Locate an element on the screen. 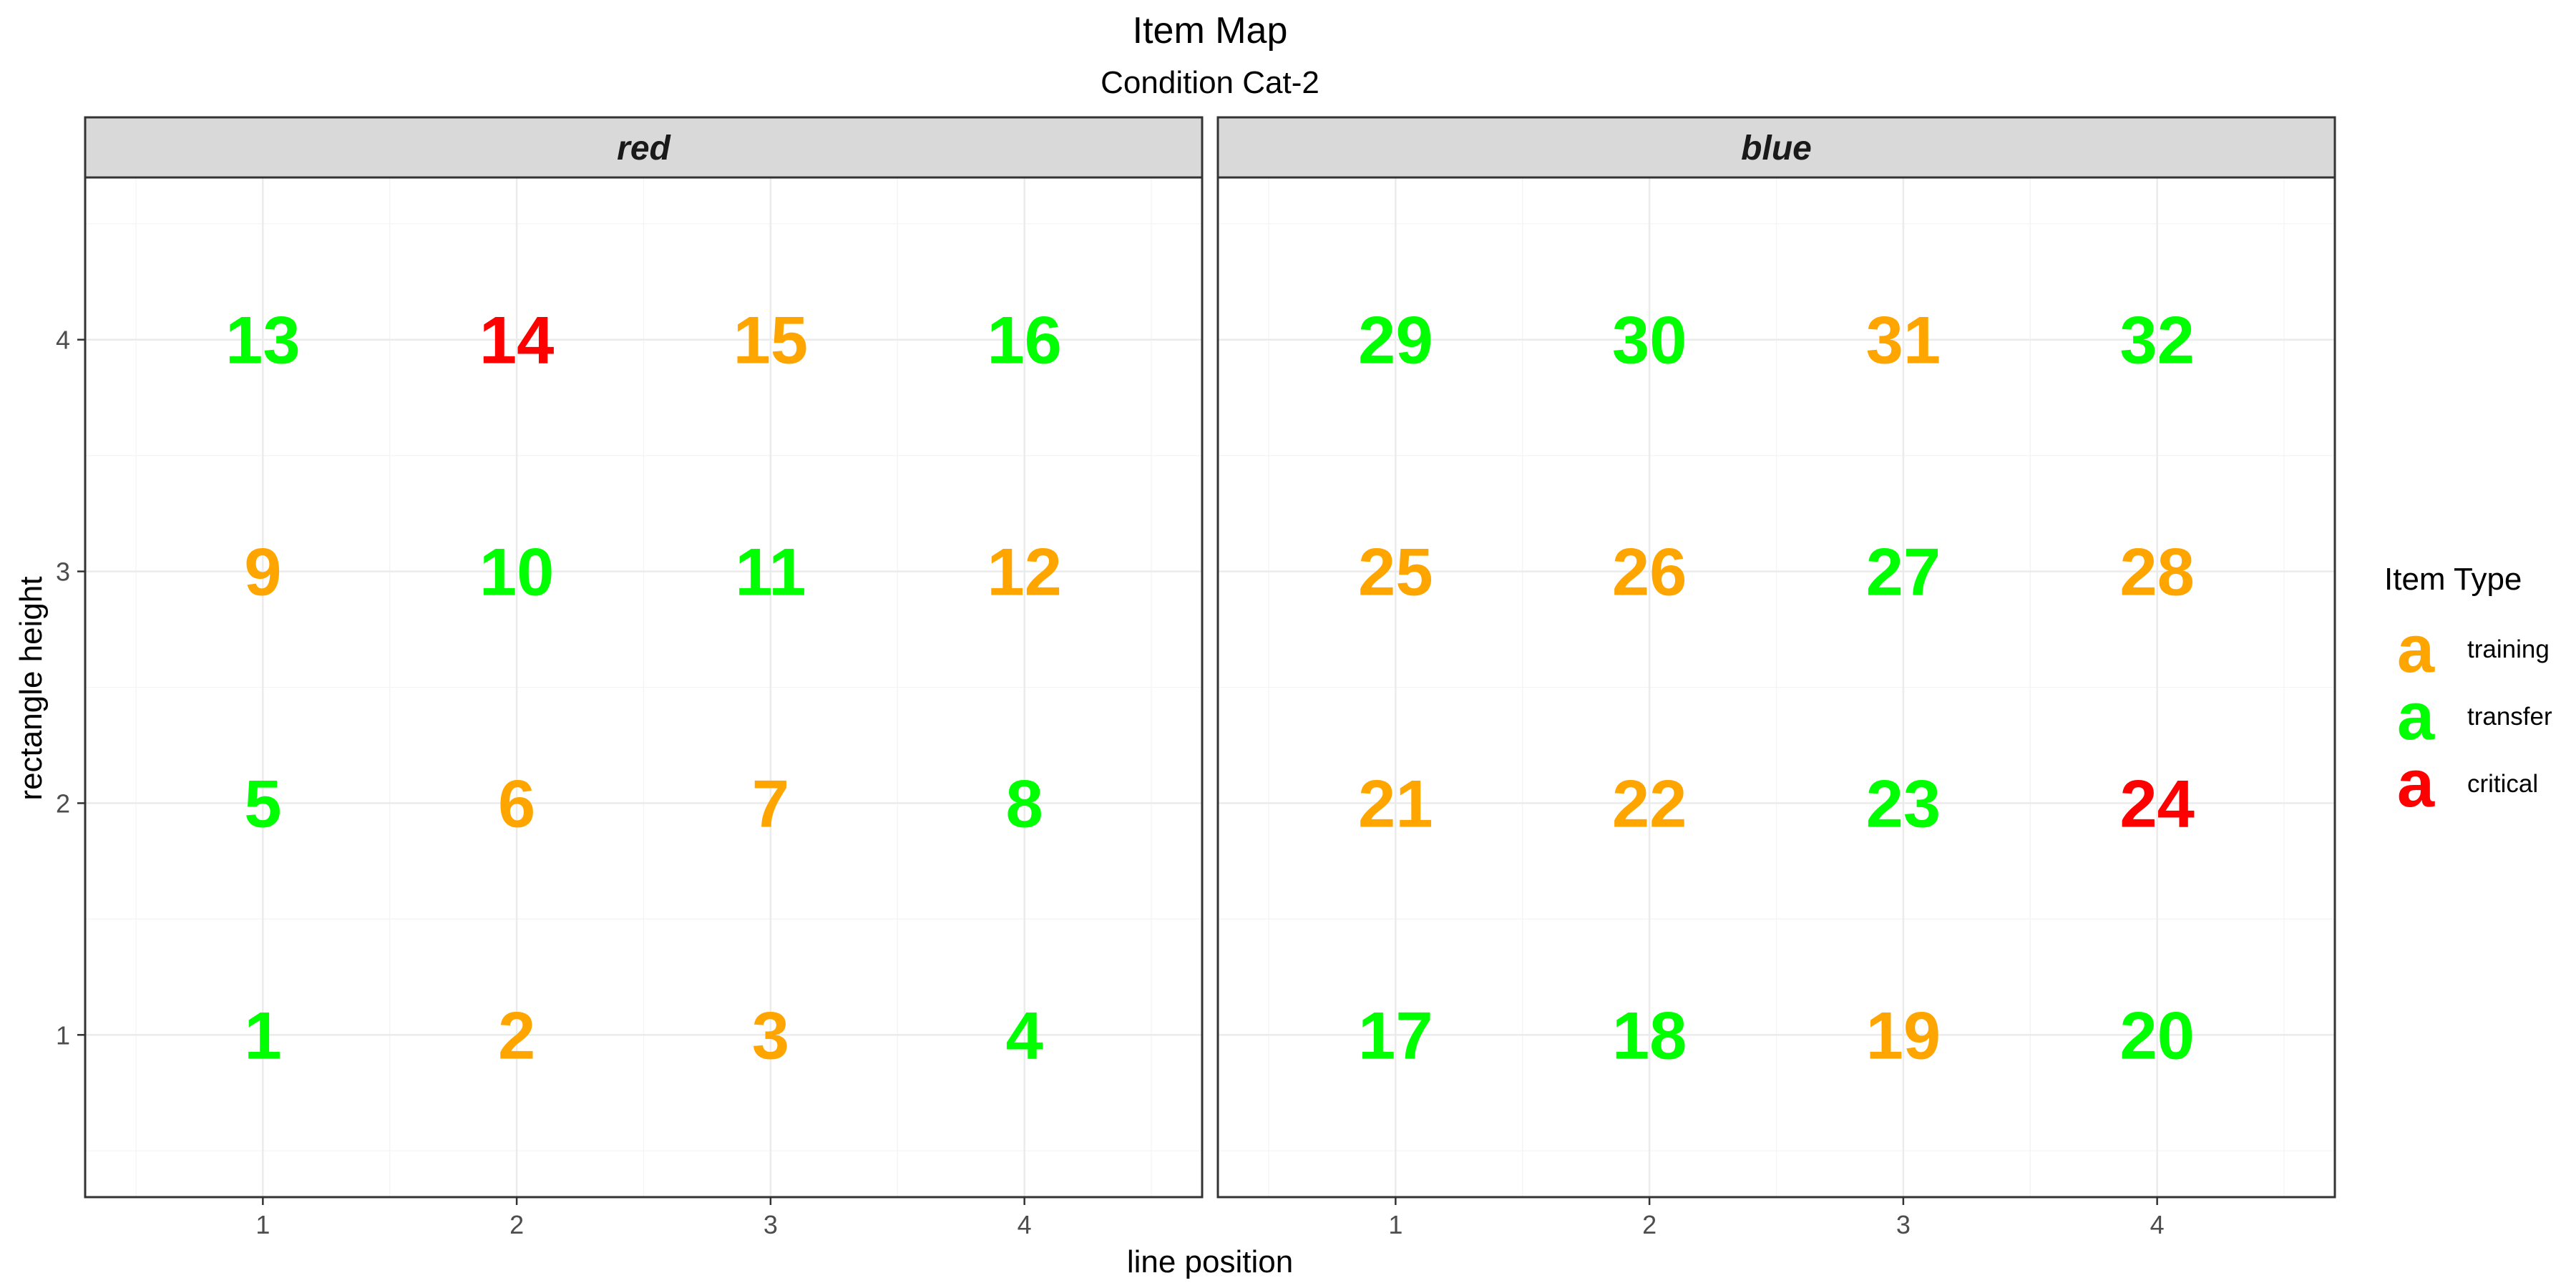 This screenshot has width=2576, height=1288. item-label-21: 21 is located at coordinates (1395, 803).